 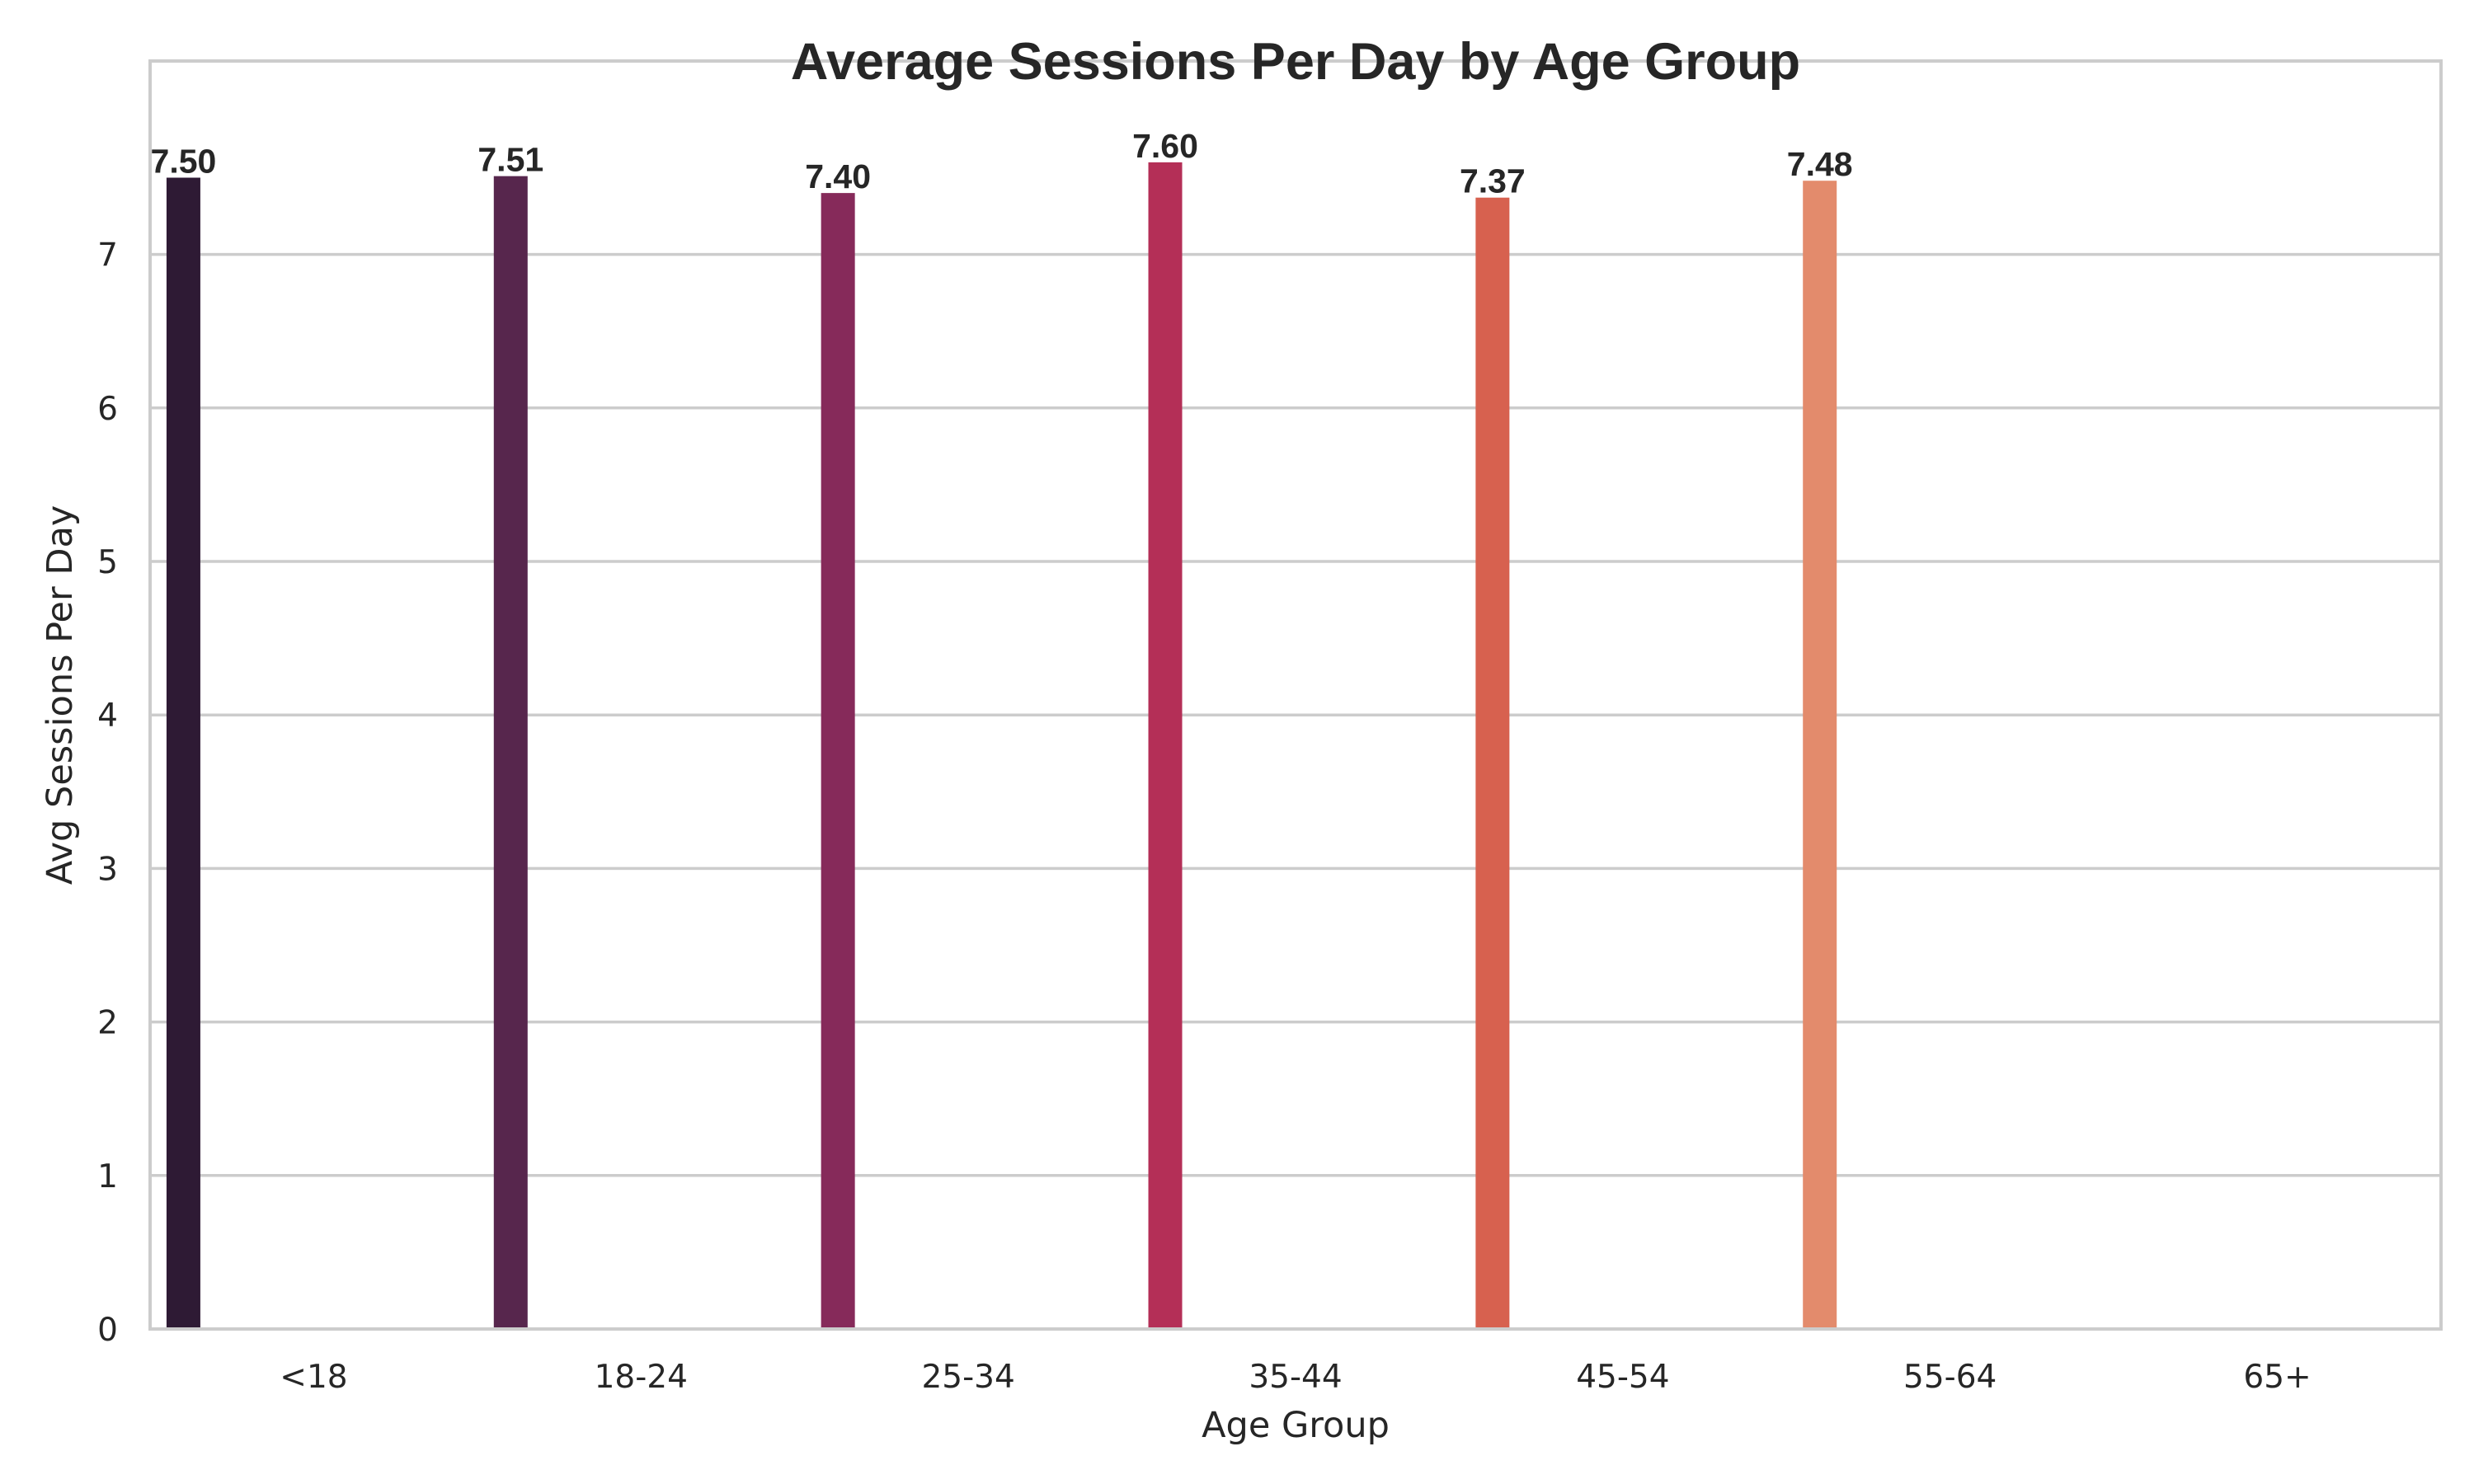 I want to click on x-tick-label: 45-54, so click(x=1622, y=1377).